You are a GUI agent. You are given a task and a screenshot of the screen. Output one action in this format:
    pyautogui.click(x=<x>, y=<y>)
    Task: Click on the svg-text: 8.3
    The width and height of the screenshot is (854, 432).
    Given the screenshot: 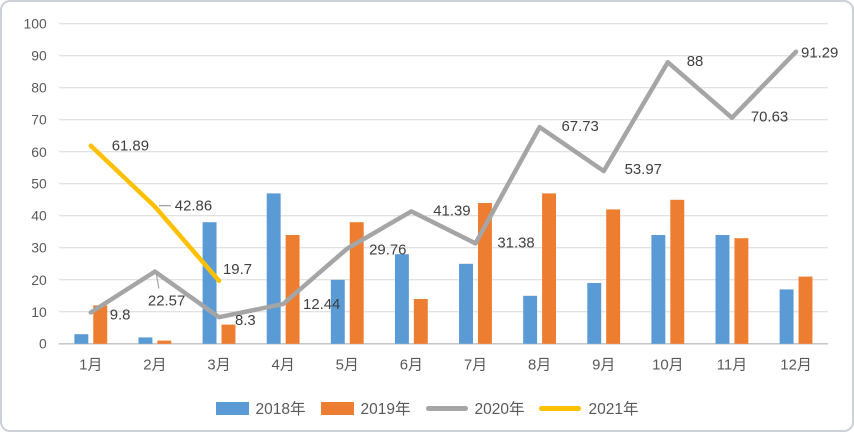 What is the action you would take?
    pyautogui.click(x=245, y=321)
    